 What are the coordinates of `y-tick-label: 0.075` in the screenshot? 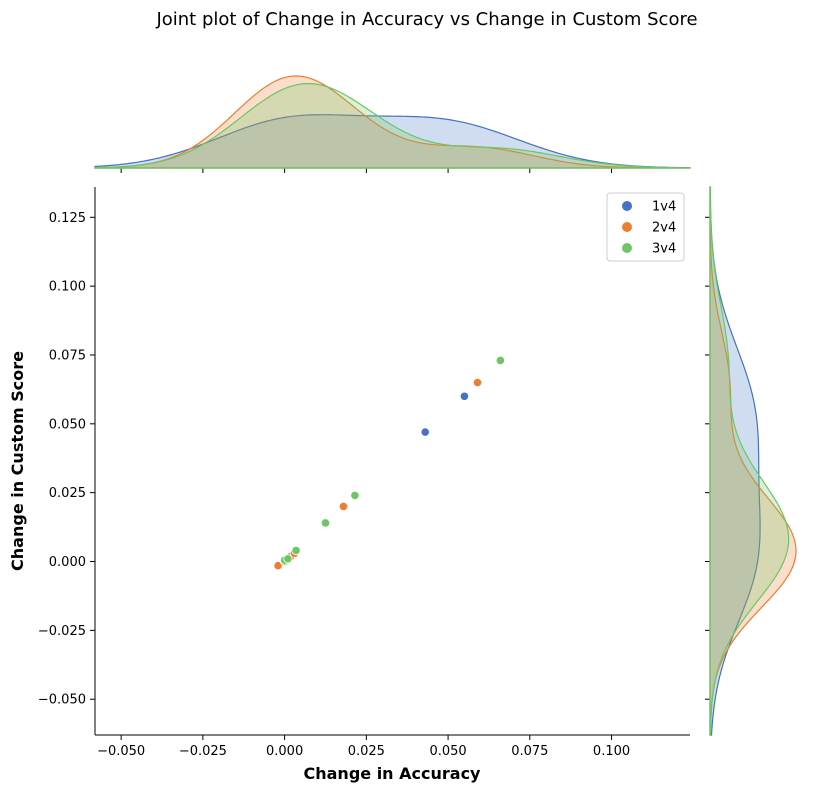 It's located at (67, 355).